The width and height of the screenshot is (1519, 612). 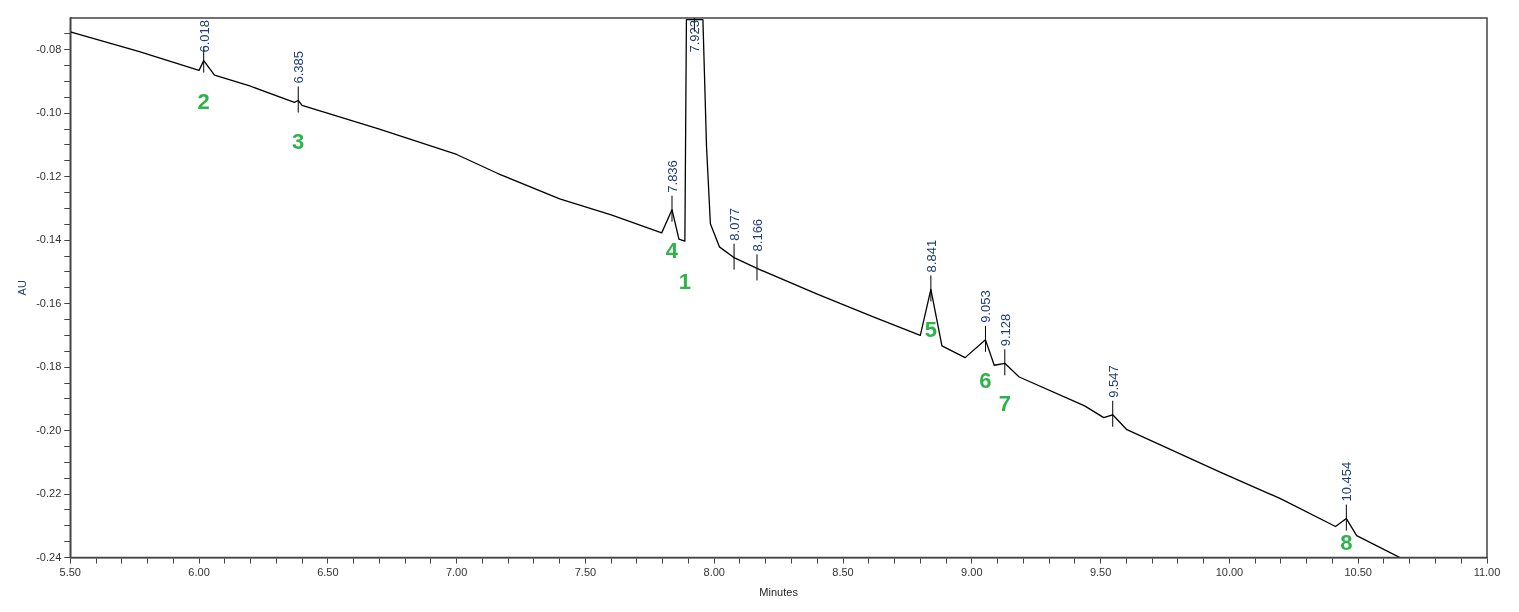 What do you see at coordinates (49, 48) in the screenshot?
I see `y-tick-label: -0.08` at bounding box center [49, 48].